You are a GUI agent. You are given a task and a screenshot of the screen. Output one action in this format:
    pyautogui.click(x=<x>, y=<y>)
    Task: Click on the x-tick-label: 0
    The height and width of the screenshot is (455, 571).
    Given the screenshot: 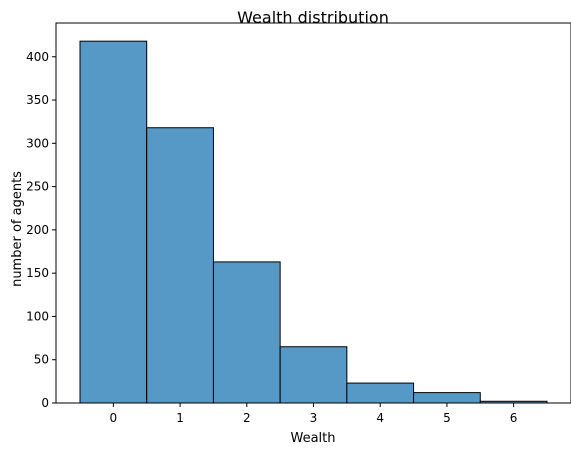 What is the action you would take?
    pyautogui.click(x=114, y=418)
    